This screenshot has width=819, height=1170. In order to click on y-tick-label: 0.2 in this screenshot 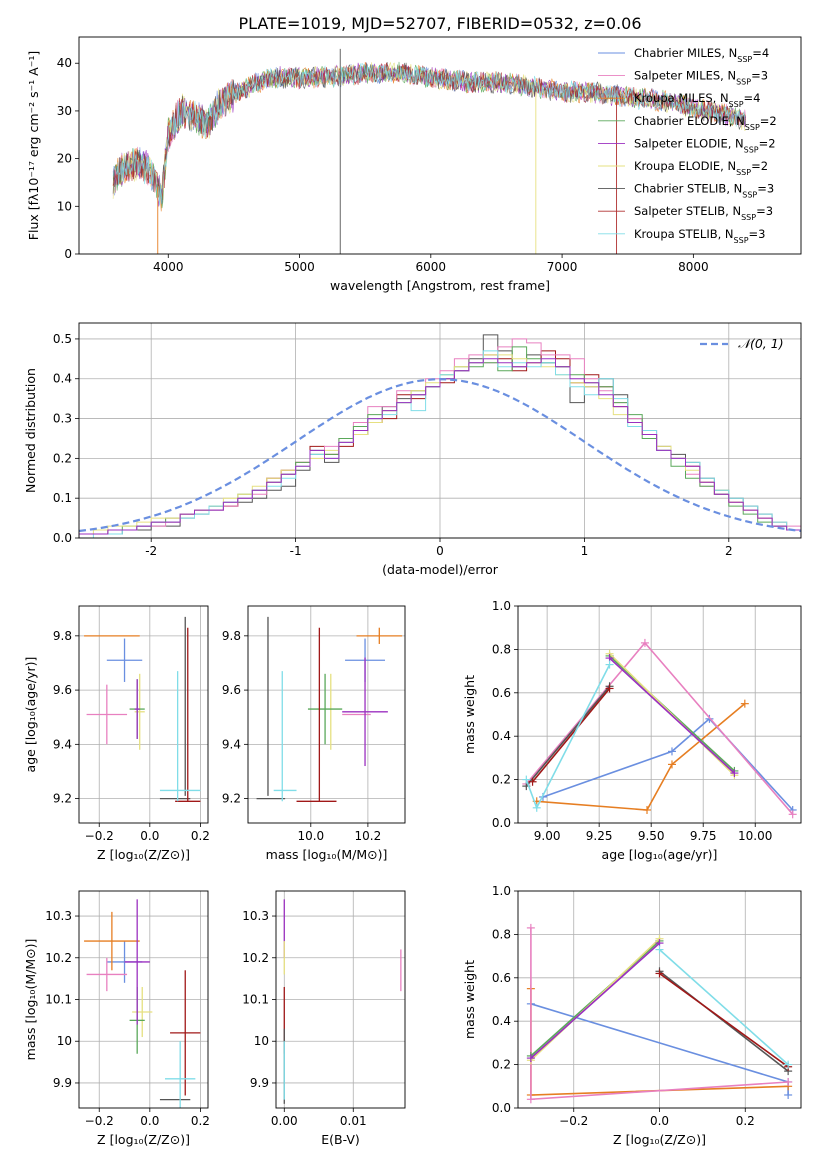, I will do `click(62, 458)`.